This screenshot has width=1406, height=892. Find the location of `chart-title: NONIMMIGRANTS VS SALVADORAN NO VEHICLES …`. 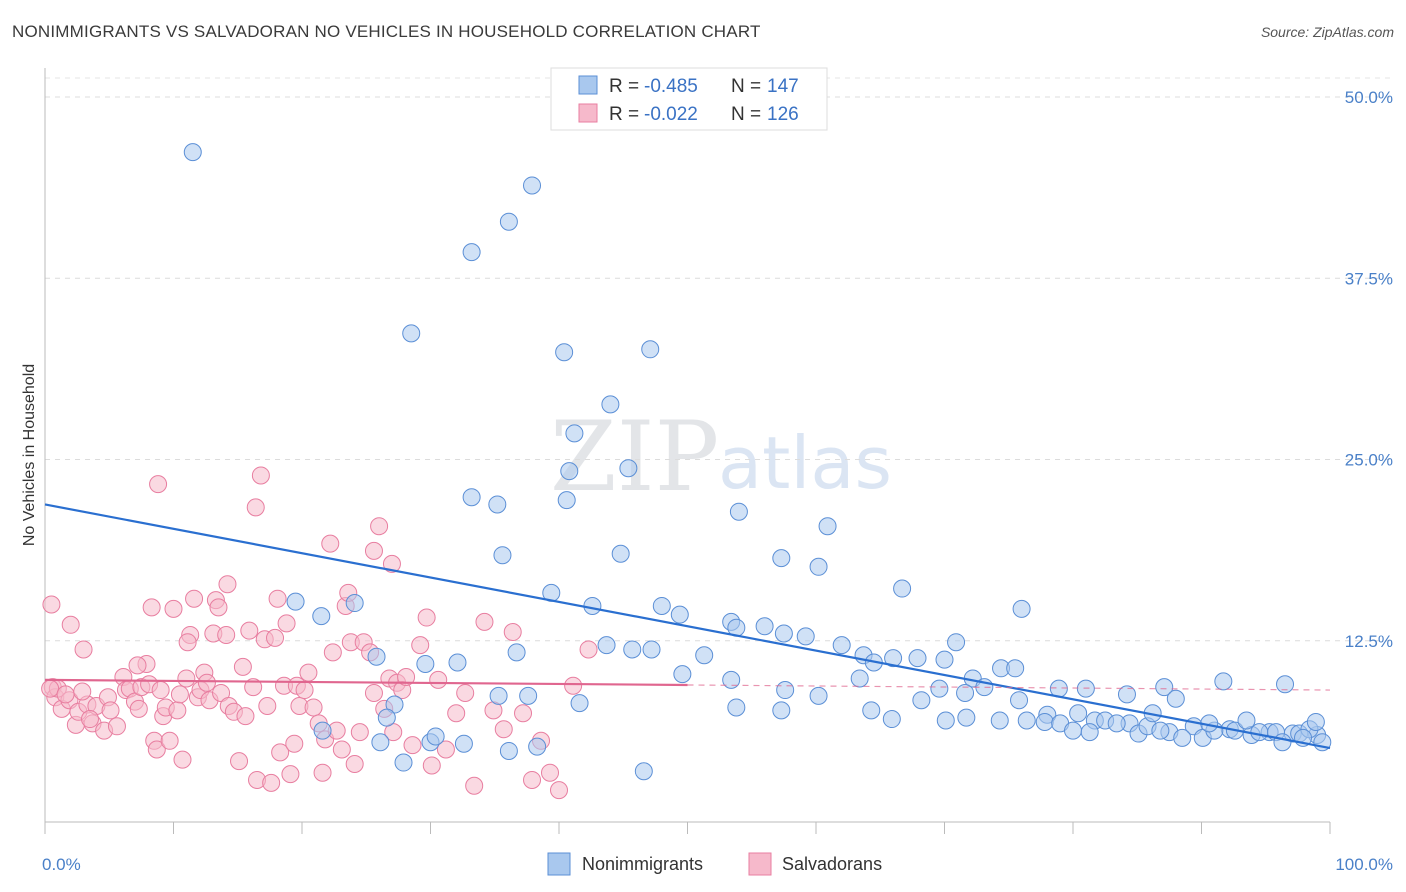

chart-title: NONIMMIGRANTS VS SALVADORAN NO VEHICLES … is located at coordinates (386, 31).